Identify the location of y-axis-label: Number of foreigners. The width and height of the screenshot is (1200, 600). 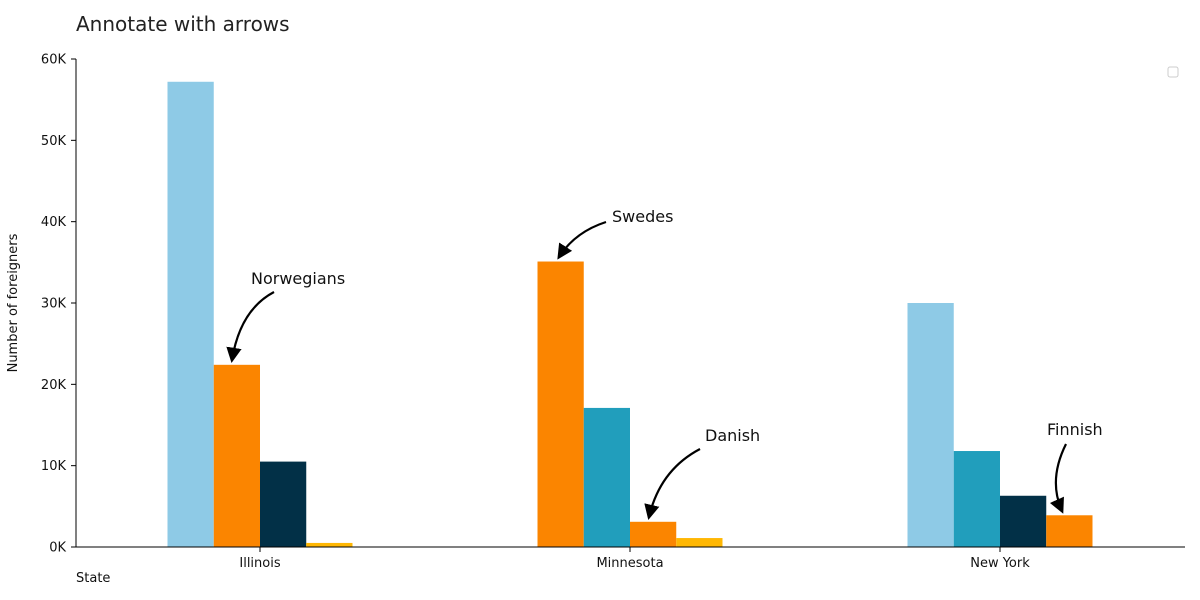
(13, 302).